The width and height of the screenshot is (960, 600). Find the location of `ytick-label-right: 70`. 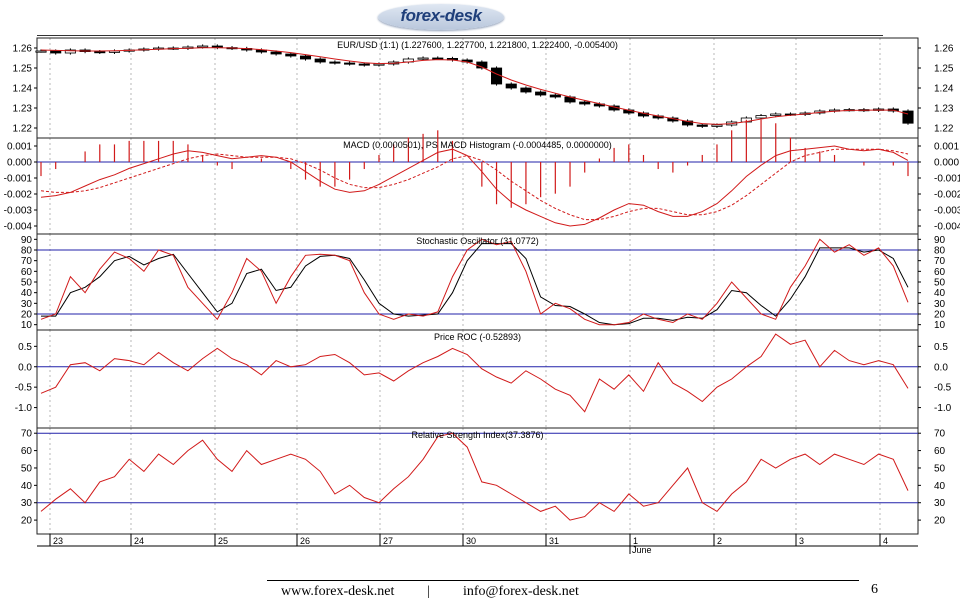

ytick-label-right: 70 is located at coordinates (940, 434).